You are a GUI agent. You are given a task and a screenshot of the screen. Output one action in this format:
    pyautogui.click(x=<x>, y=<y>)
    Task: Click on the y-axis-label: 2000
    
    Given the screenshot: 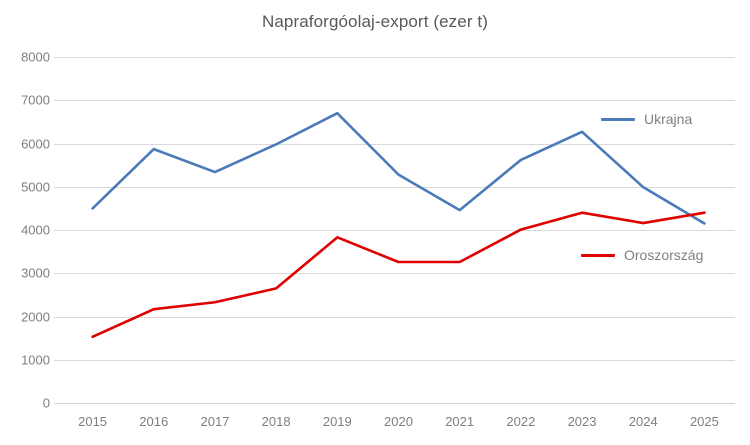 What is the action you would take?
    pyautogui.click(x=35, y=316)
    